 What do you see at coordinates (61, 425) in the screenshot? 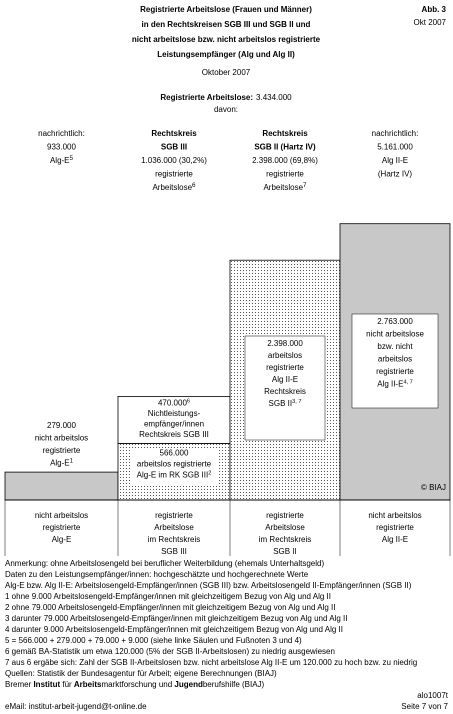
I see `bar-label: 279.000` at bounding box center [61, 425].